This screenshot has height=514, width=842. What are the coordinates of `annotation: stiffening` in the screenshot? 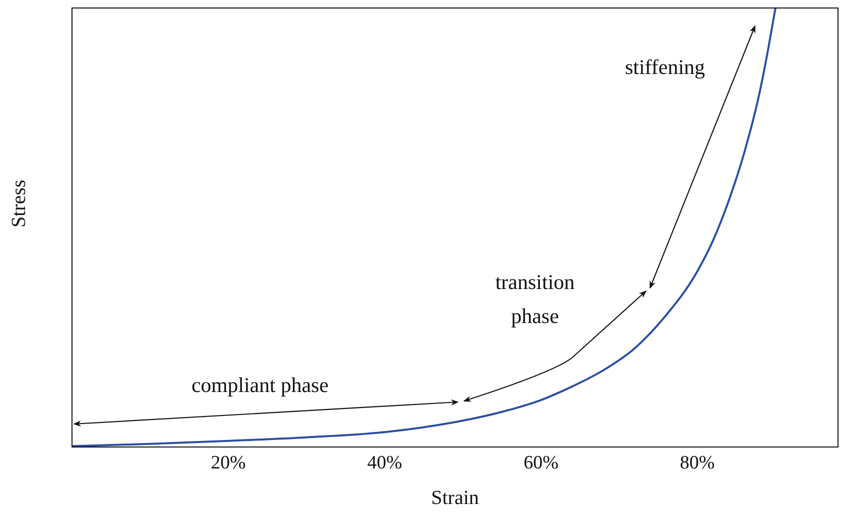 It's located at (665, 67).